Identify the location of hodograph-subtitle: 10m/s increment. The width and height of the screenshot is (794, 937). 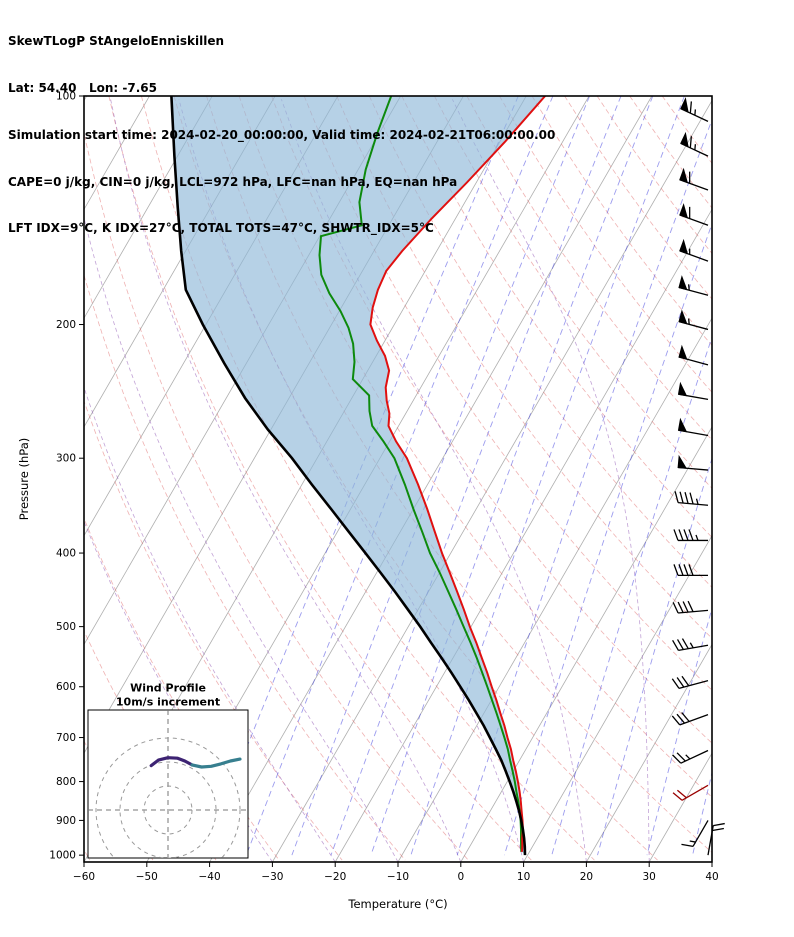
(168, 702).